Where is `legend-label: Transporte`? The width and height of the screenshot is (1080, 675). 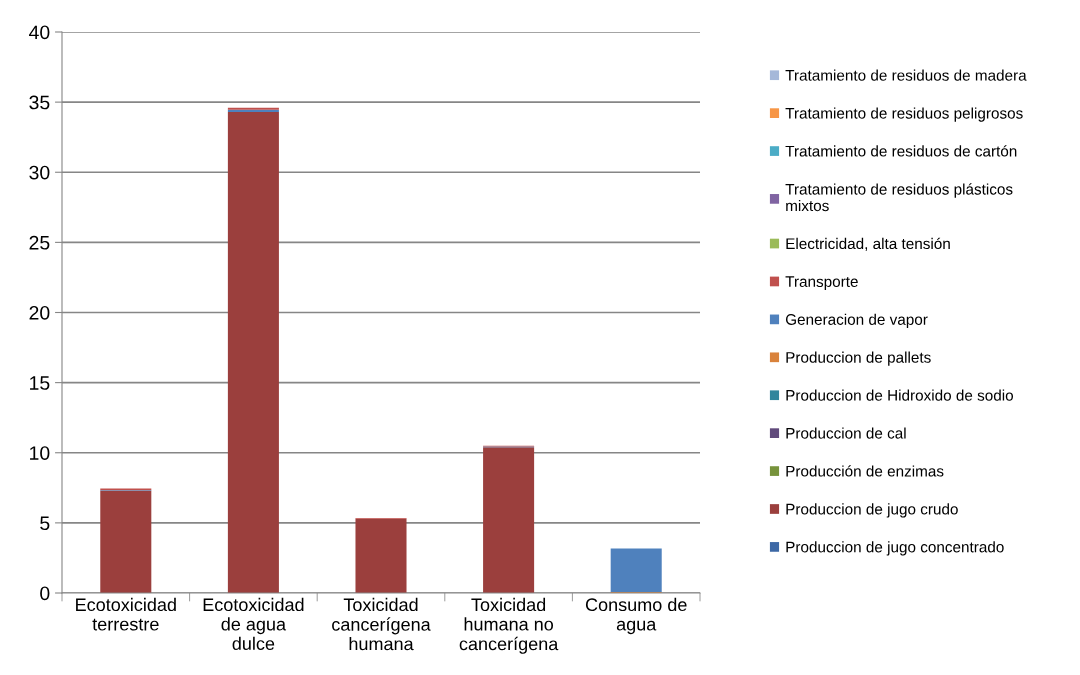
legend-label: Transporte is located at coordinates (821, 283).